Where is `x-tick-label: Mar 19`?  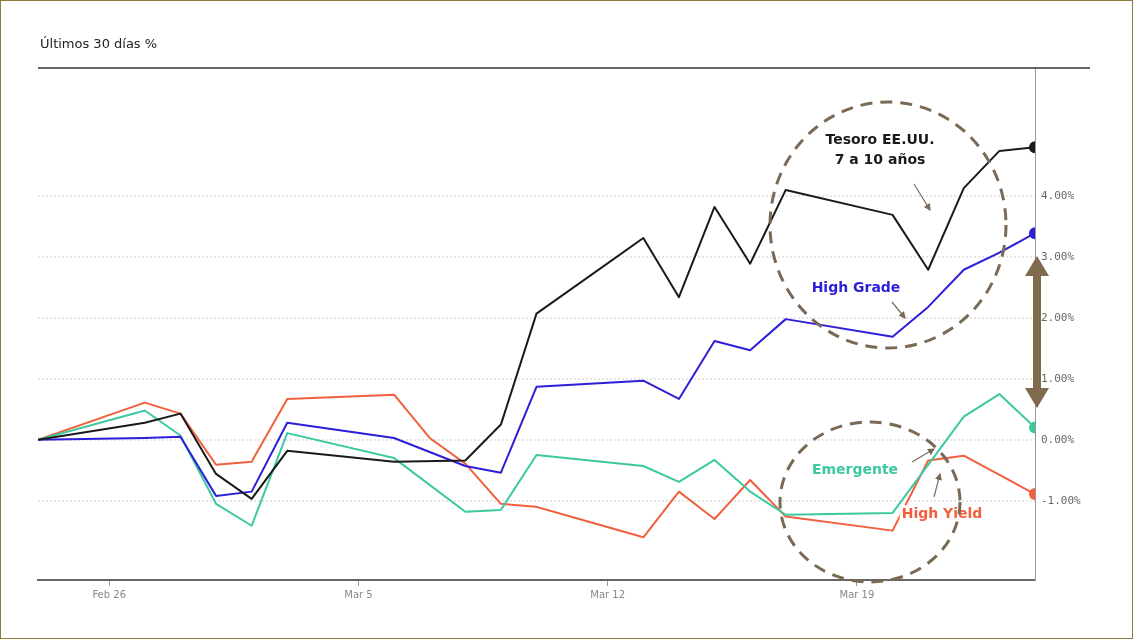
x-tick-label: Mar 19 is located at coordinates (857, 594).